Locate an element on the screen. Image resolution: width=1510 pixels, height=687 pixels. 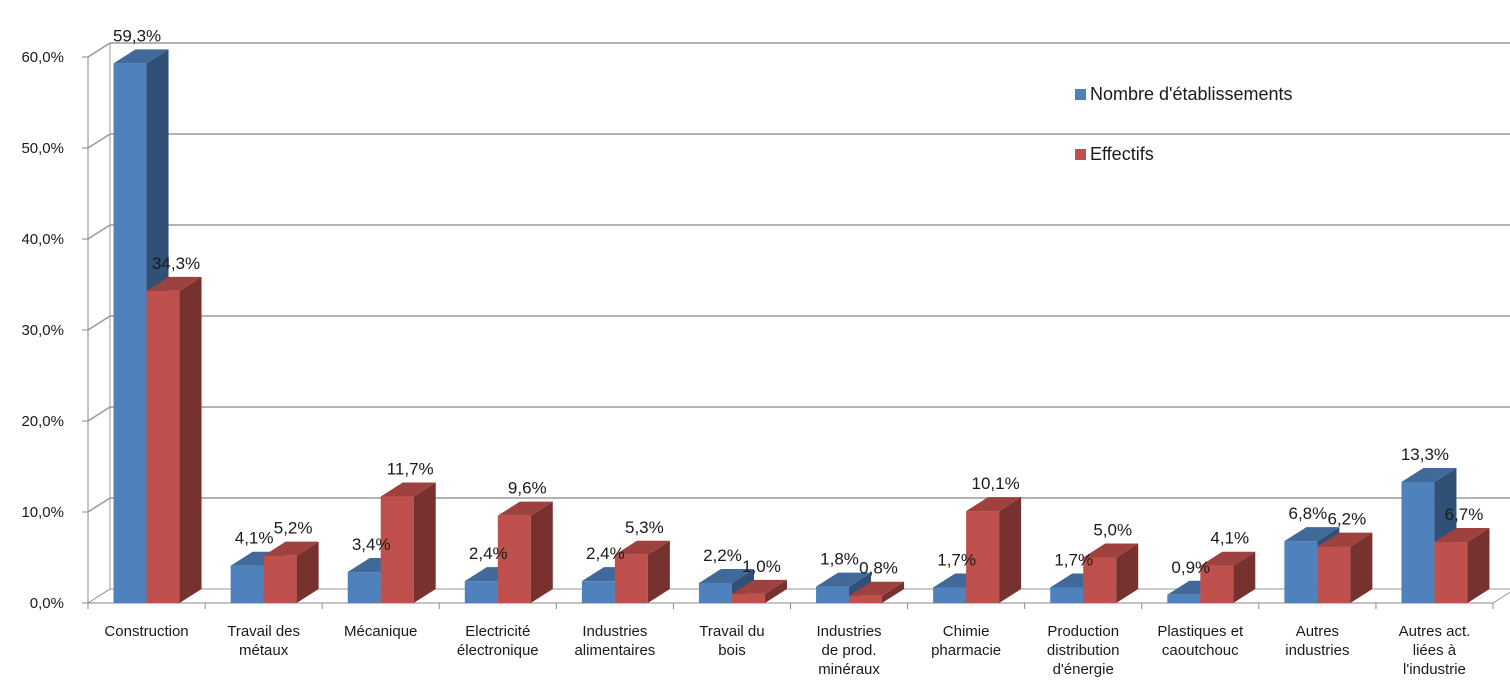
category-label: Production is located at coordinates (1083, 631).